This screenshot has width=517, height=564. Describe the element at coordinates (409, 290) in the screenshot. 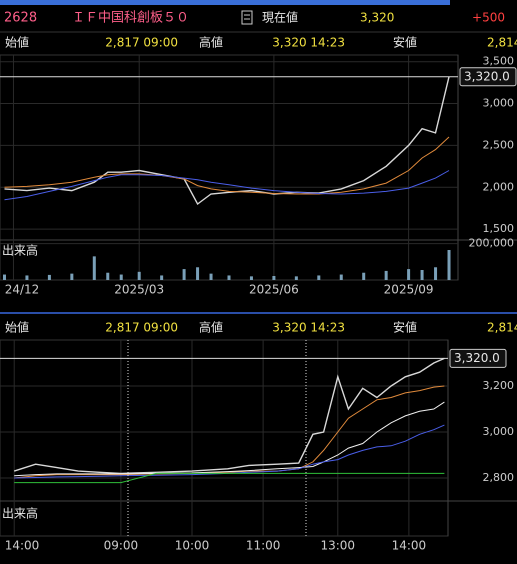

I see `x-tick-label: 2025/09` at that location.